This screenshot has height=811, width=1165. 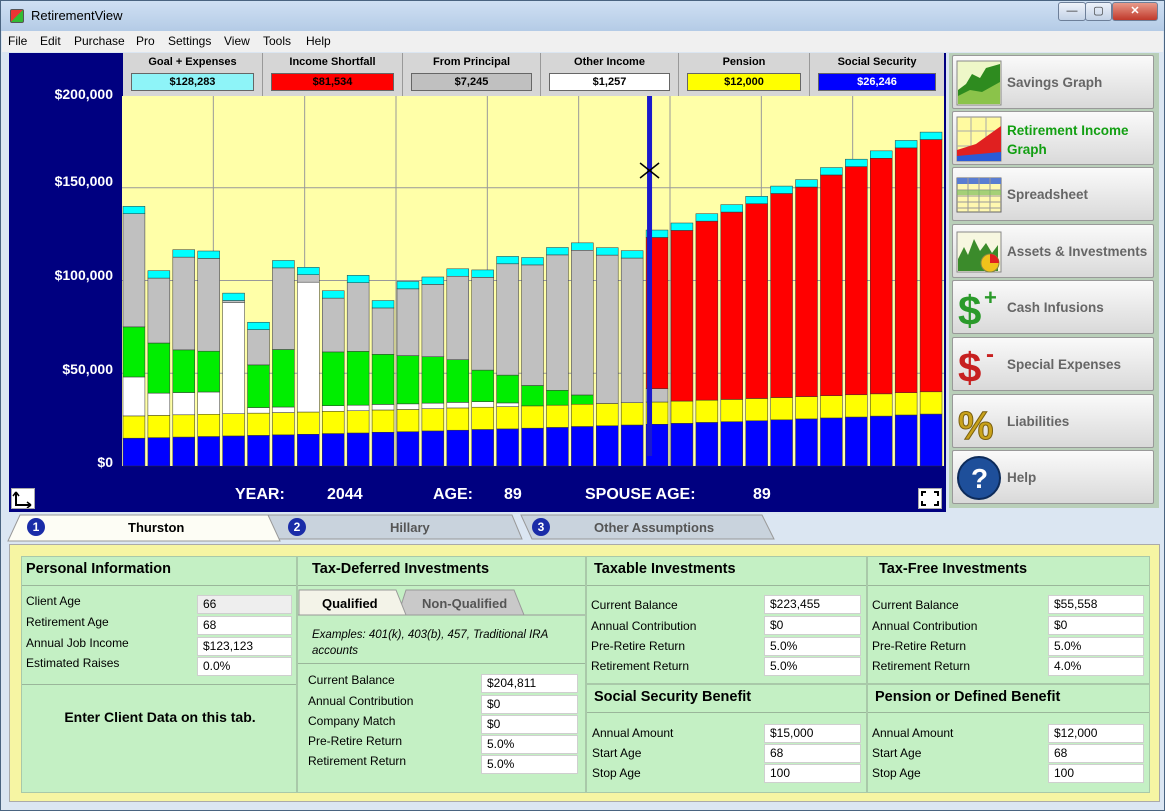 What do you see at coordinates (50, 41) in the screenshot?
I see `menu-edit: Edit` at bounding box center [50, 41].